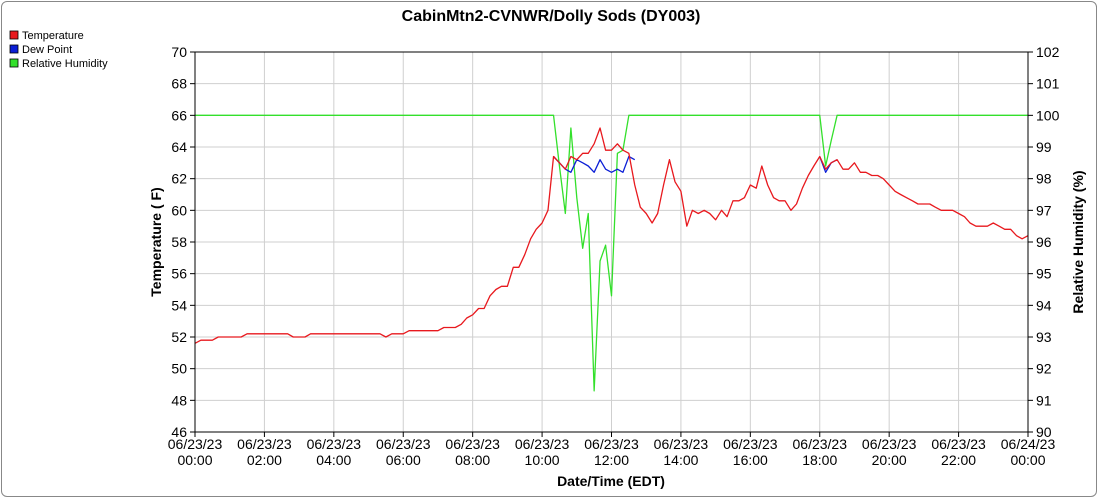  What do you see at coordinates (1044, 400) in the screenshot?
I see `y2-tick-label: 91` at bounding box center [1044, 400].